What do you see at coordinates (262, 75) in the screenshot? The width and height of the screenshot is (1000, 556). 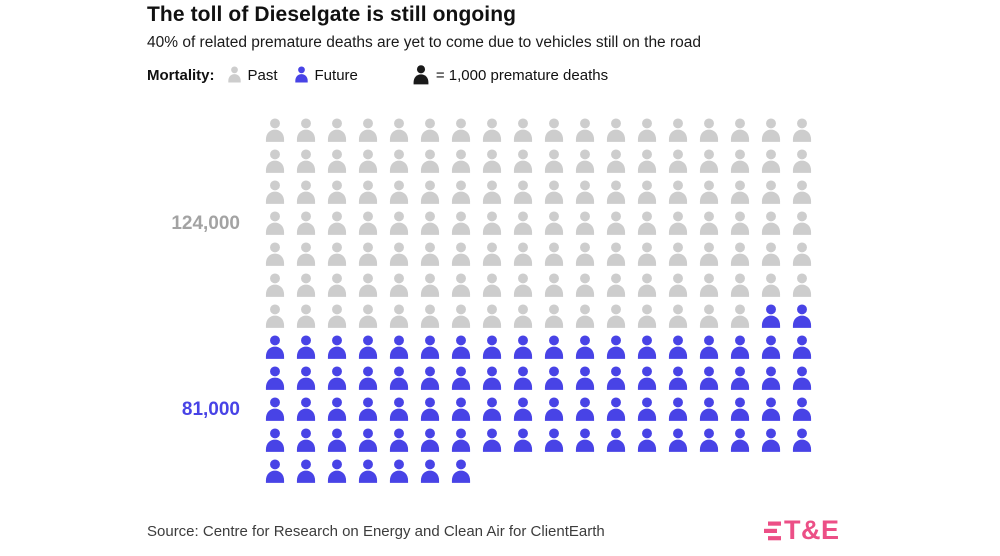 I see `legend-past-label: Past` at bounding box center [262, 75].